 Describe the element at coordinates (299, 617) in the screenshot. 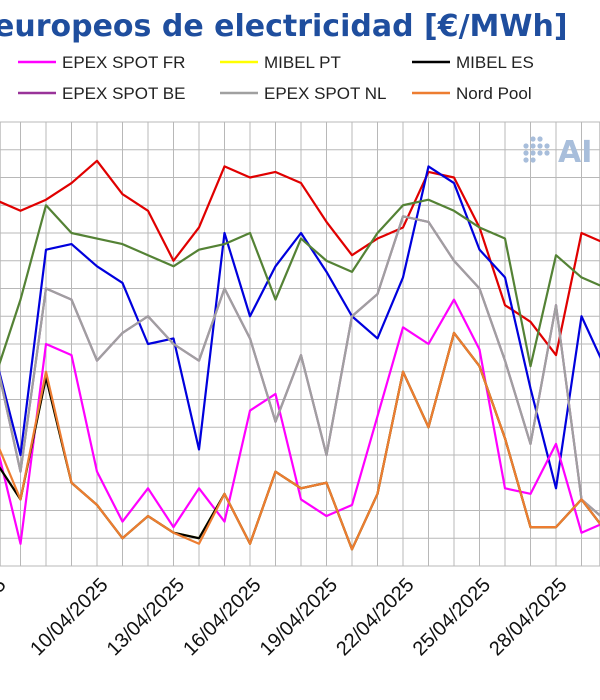

I see `x-tick-label: 19/04/2025` at that location.